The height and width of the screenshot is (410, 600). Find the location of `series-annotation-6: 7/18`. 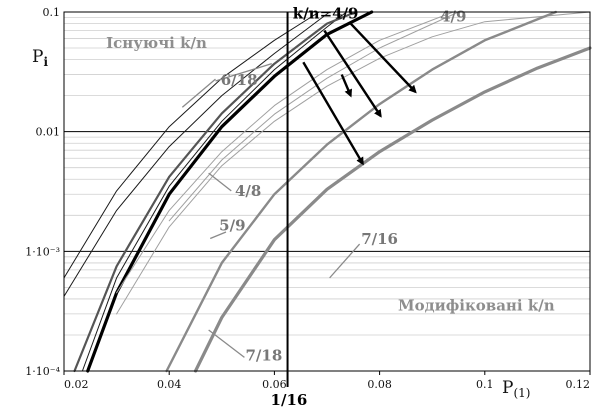

series-annotation-6: 7/18 is located at coordinates (263, 356).